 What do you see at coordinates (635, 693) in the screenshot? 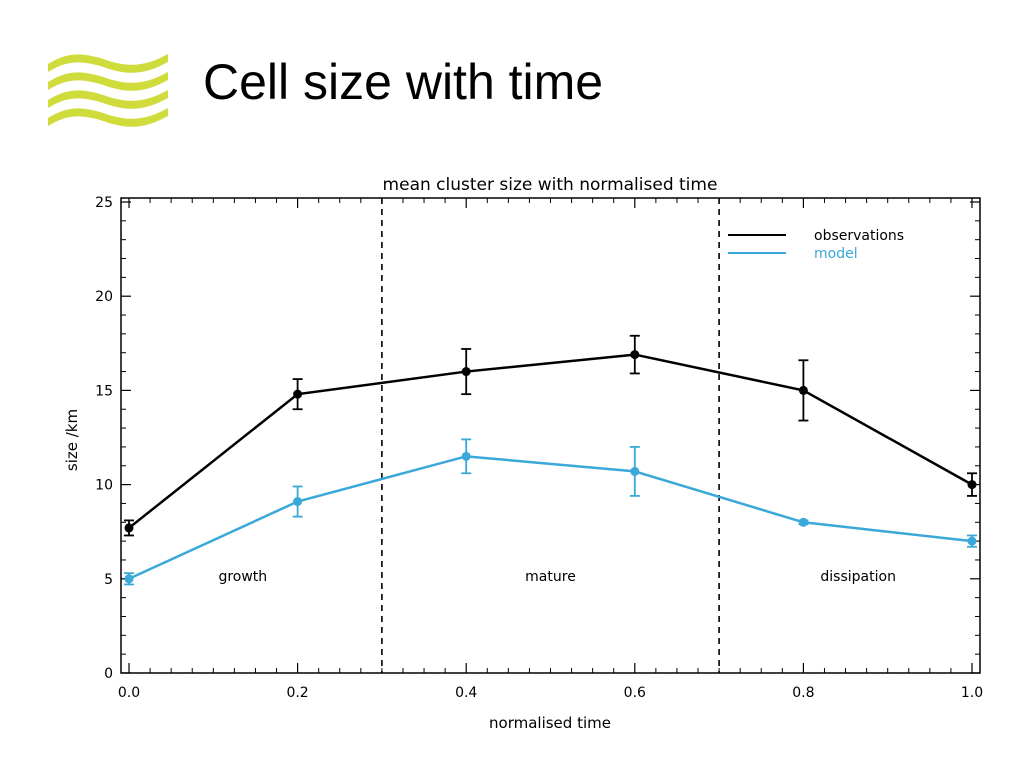
I see `x-tick-label: 0.6` at bounding box center [635, 693].